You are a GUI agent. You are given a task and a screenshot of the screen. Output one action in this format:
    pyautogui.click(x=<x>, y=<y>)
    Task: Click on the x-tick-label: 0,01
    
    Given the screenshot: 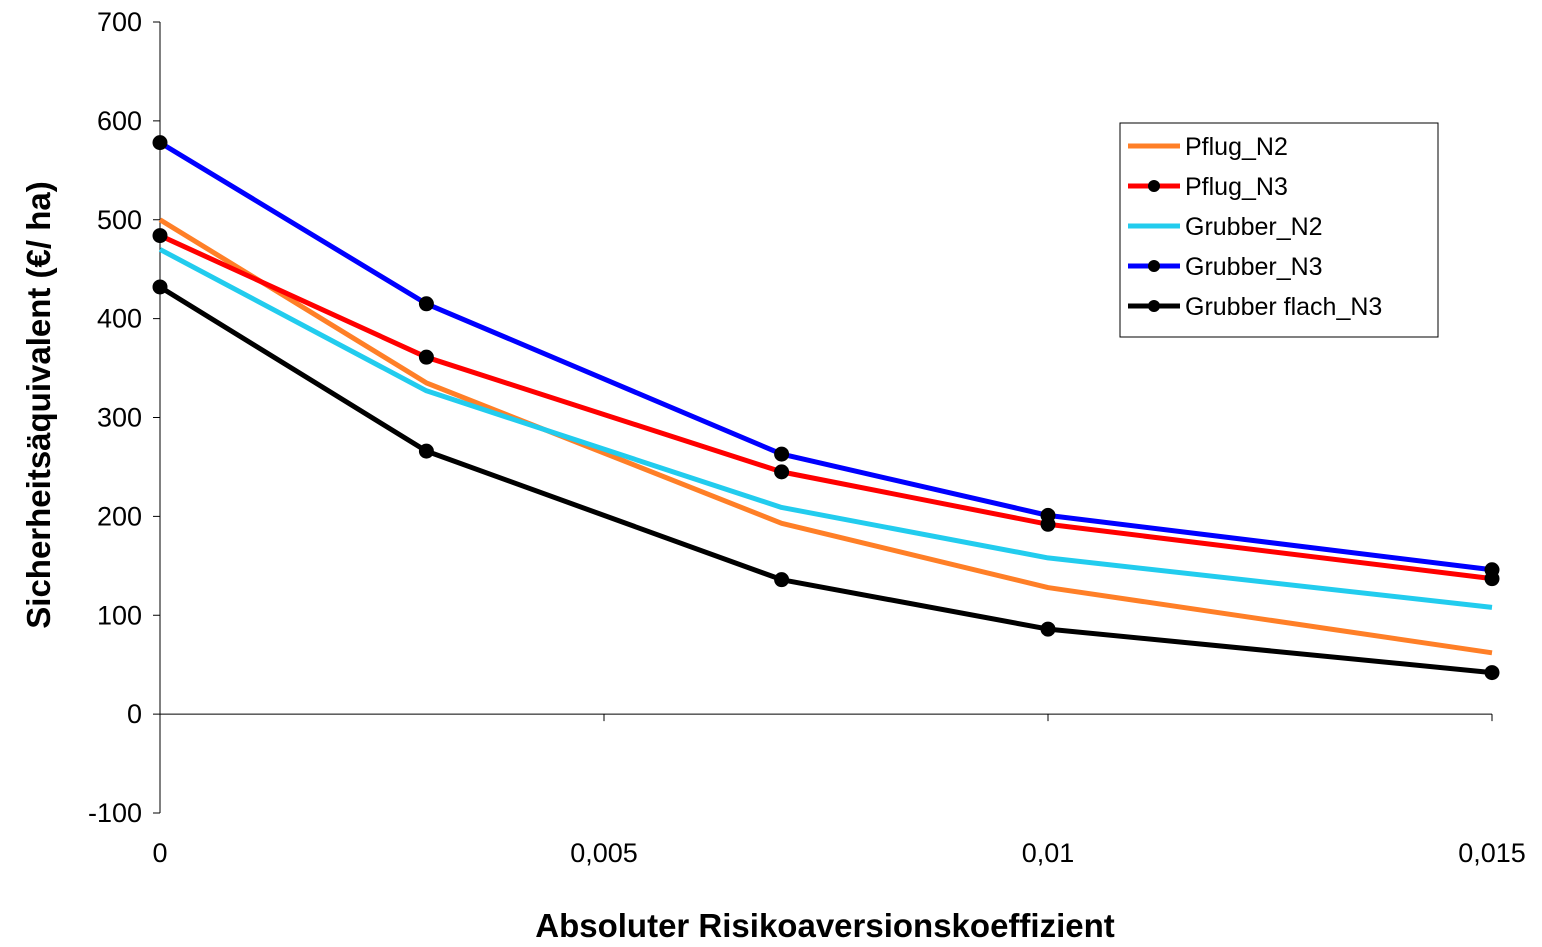 What is the action you would take?
    pyautogui.click(x=1048, y=853)
    